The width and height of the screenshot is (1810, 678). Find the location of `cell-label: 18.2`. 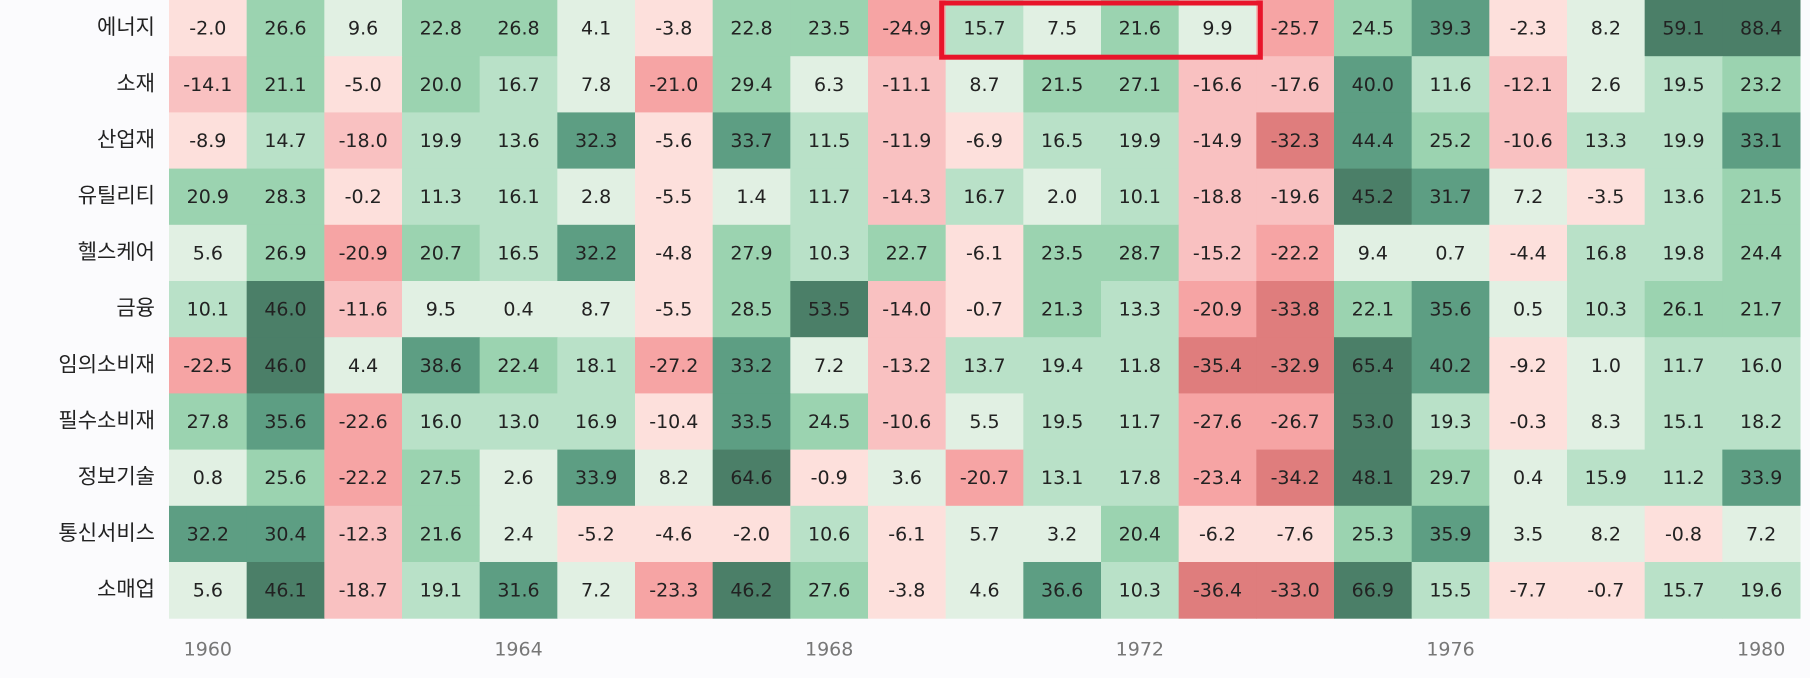

cell-label: 18.2 is located at coordinates (1761, 422).